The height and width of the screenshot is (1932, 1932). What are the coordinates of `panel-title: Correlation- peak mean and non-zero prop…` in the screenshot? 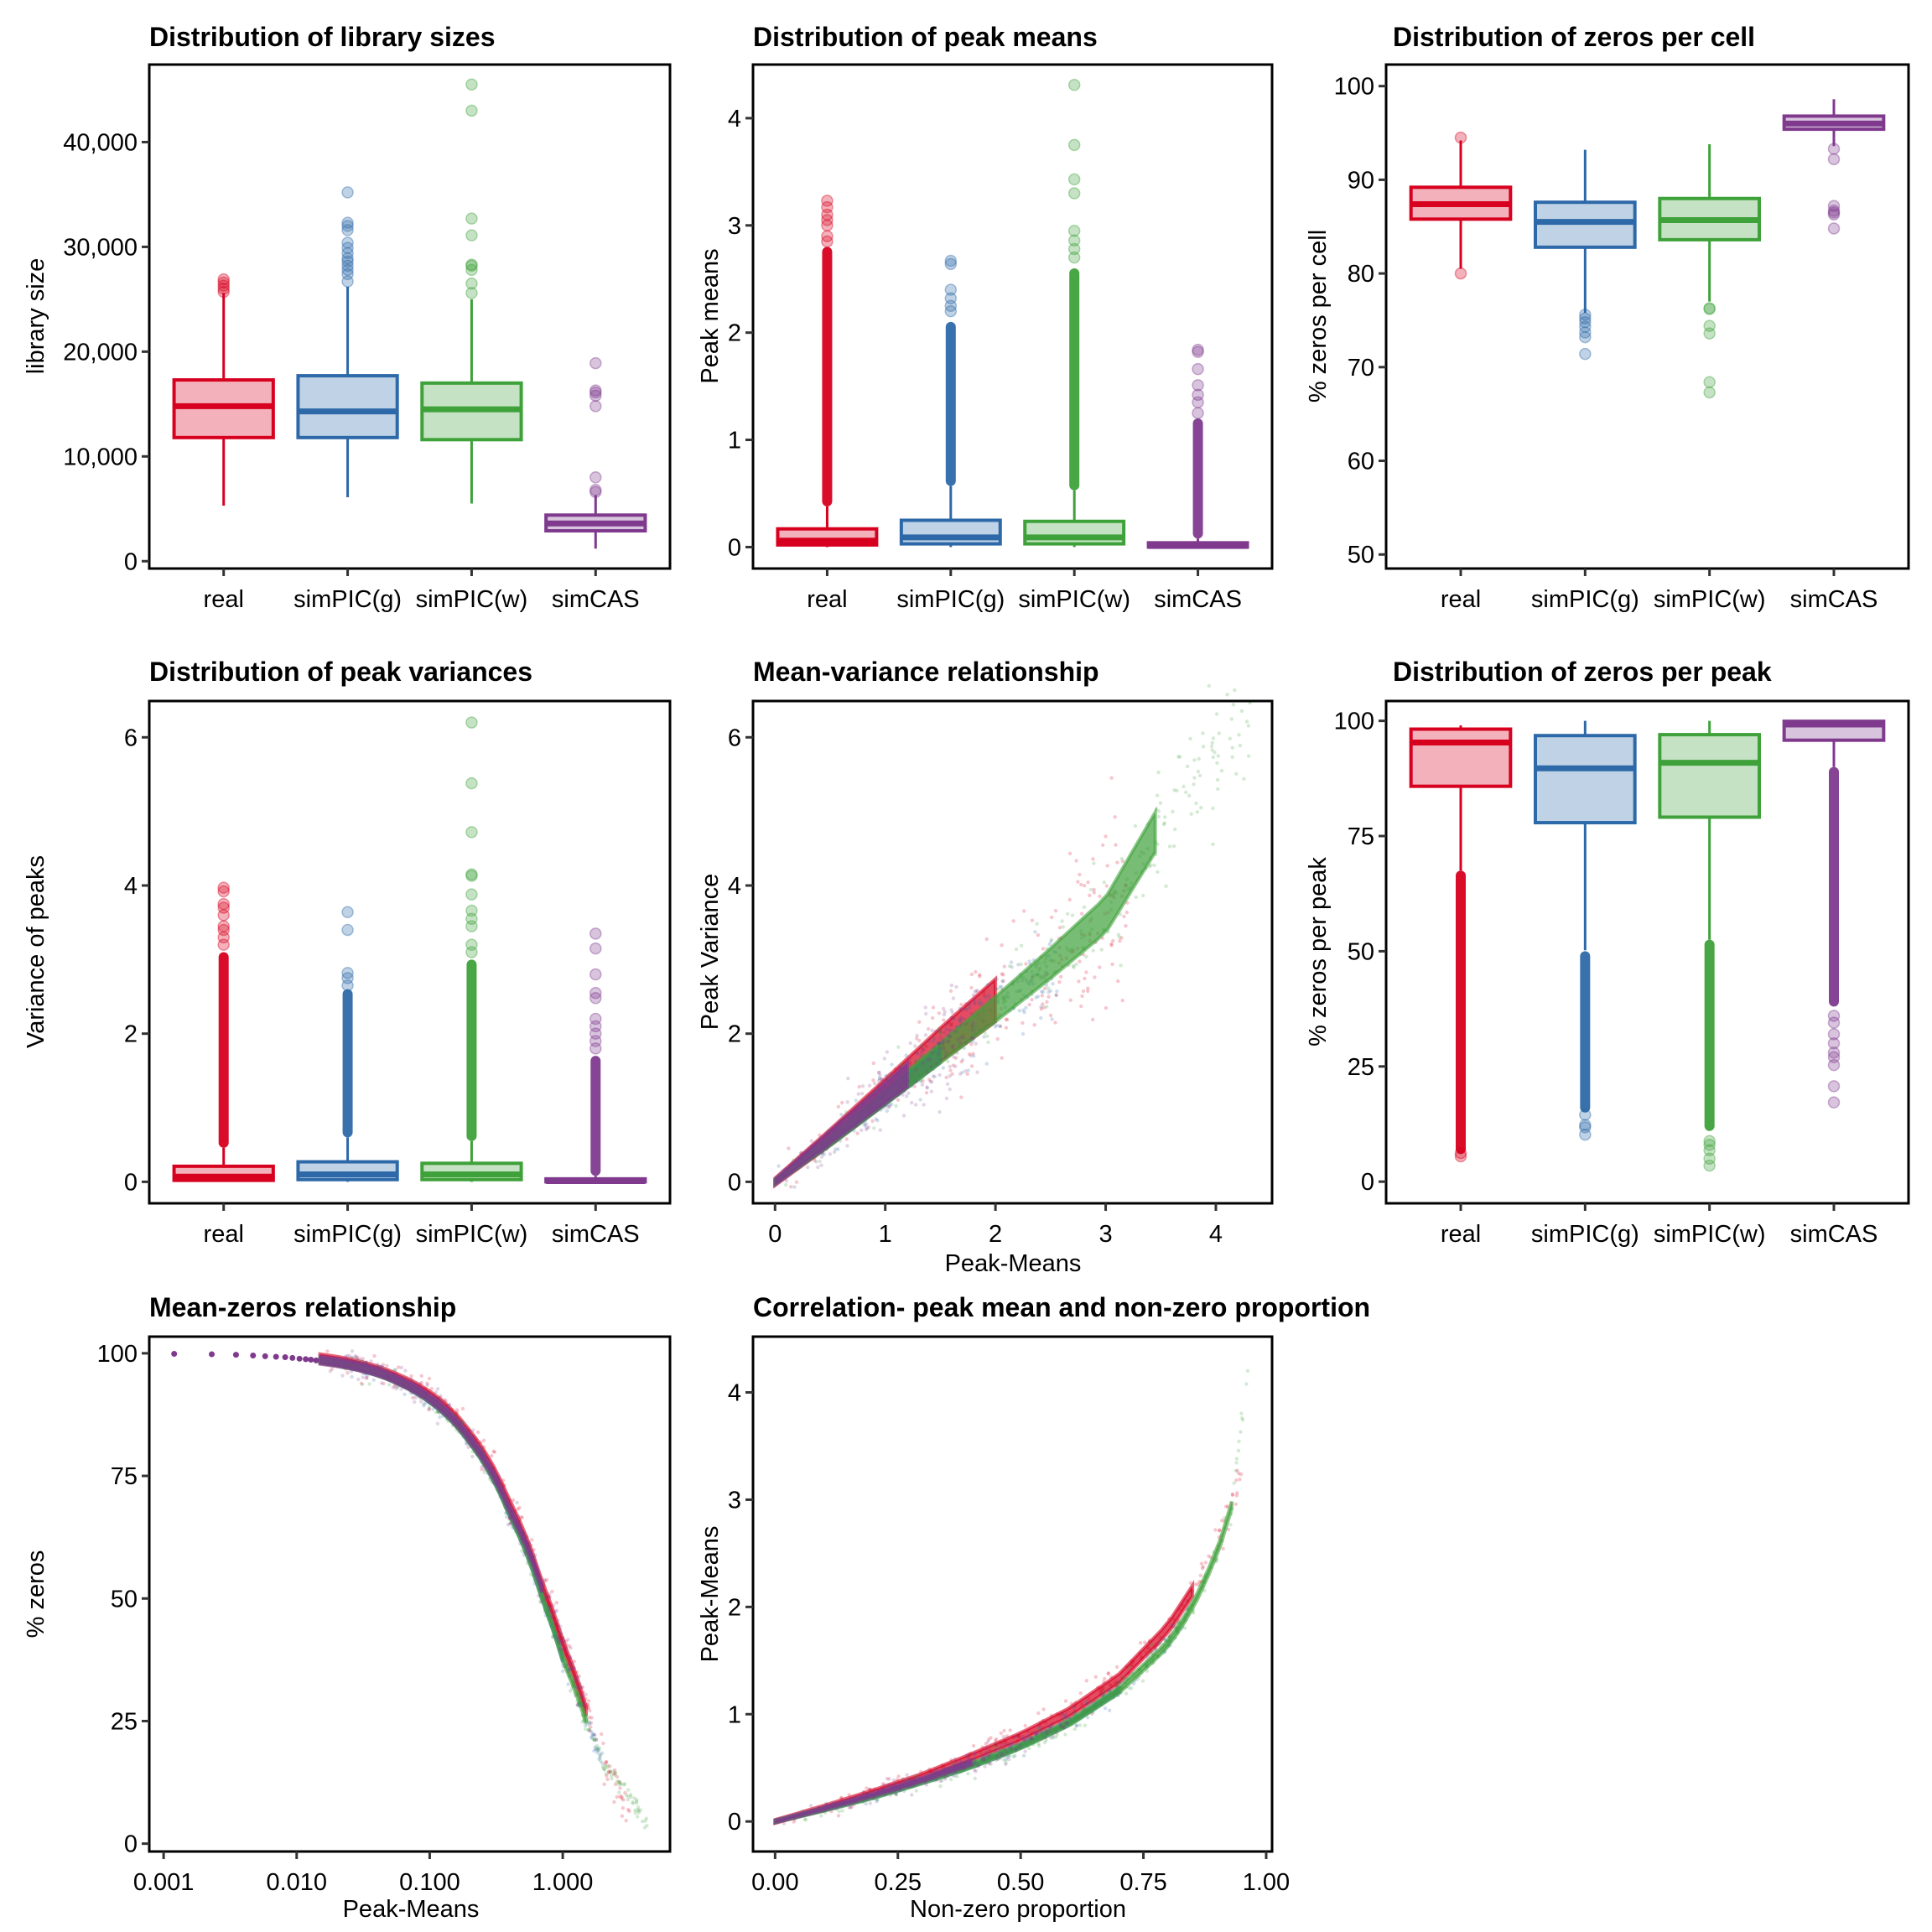 It's located at (1061, 1307).